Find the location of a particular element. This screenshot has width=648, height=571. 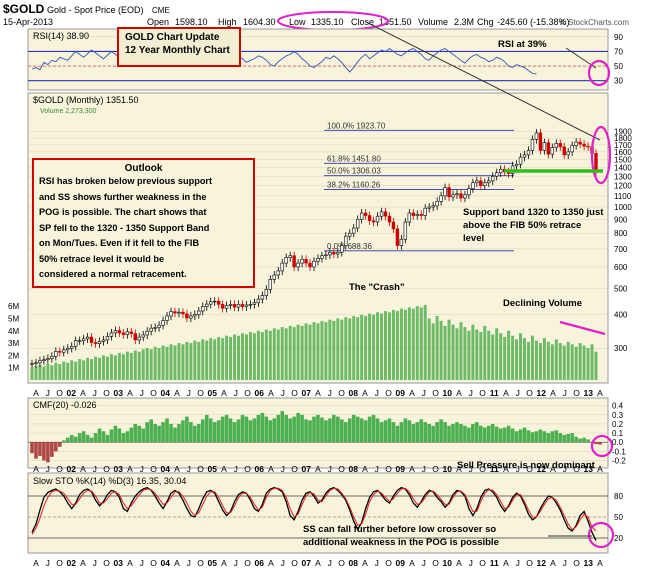

volume-tick-label: 6M is located at coordinates (13, 306).